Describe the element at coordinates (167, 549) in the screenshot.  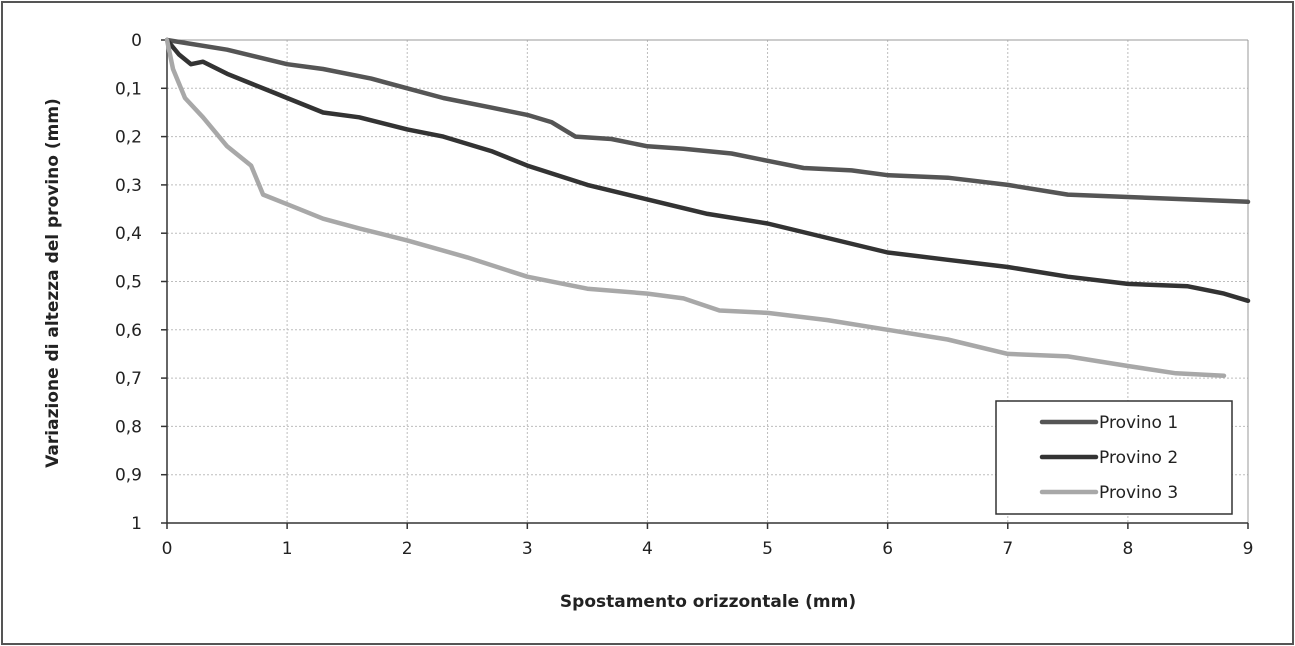
I see `x-tick-label: 0` at that location.